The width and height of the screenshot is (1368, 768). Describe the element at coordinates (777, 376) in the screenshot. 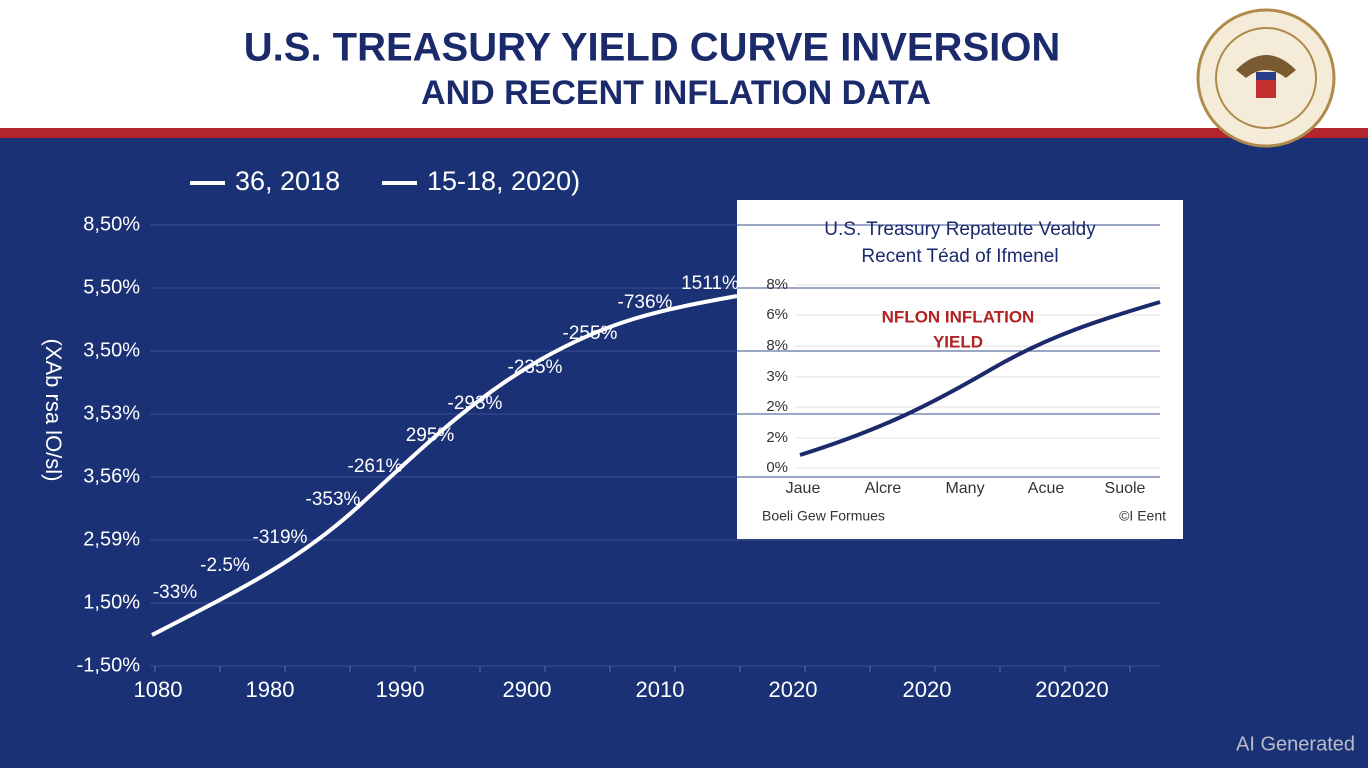

I see `inset-y-label: 3%` at that location.